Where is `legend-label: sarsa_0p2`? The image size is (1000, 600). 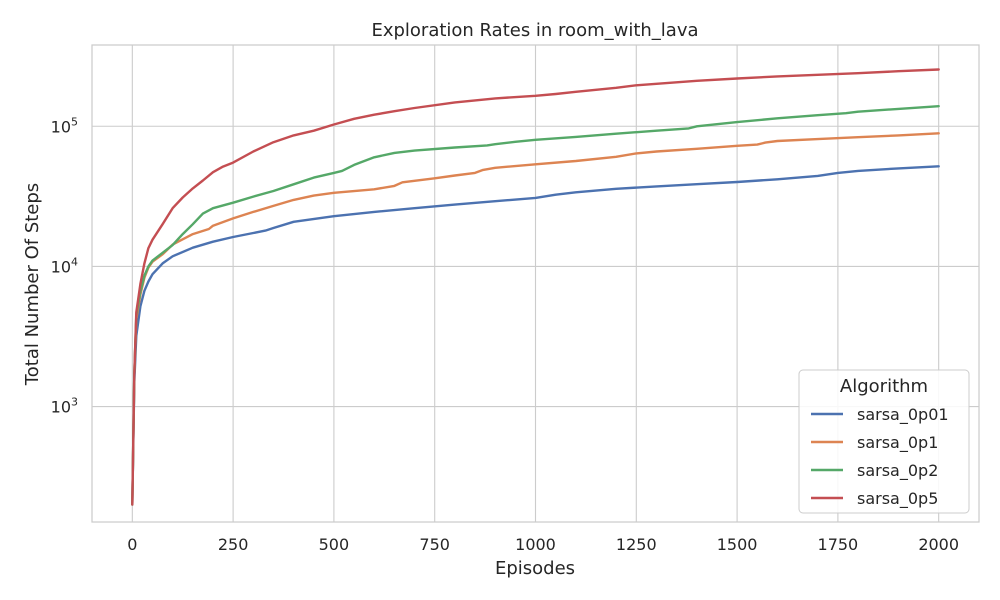
legend-label: sarsa_0p2 is located at coordinates (897, 471).